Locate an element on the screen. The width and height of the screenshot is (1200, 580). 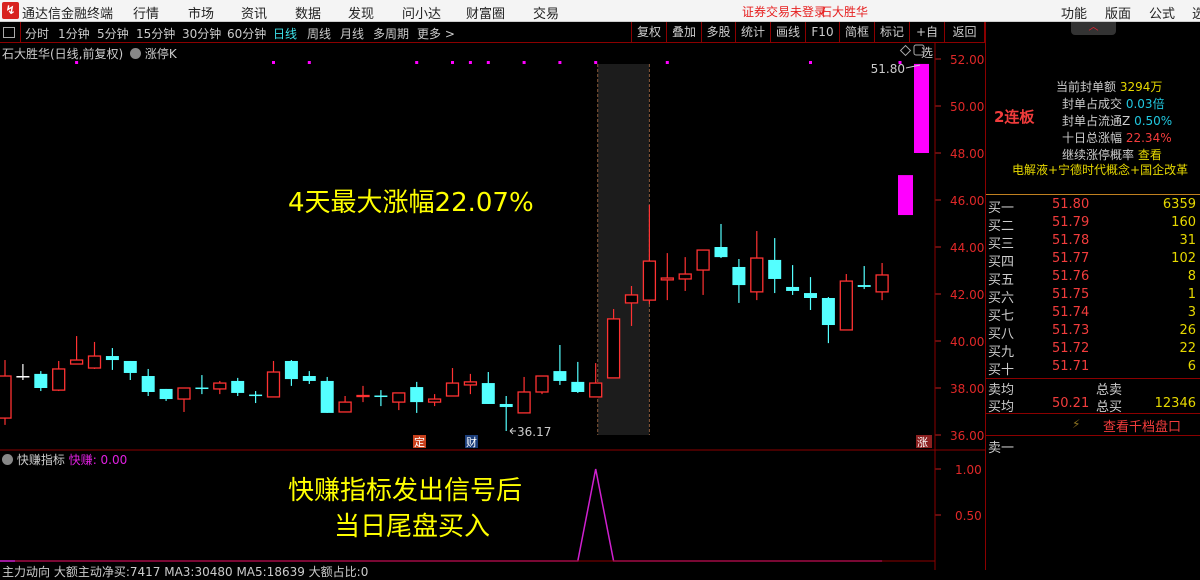
login-status: 证券交易未登录 is located at coordinates (784, 12).